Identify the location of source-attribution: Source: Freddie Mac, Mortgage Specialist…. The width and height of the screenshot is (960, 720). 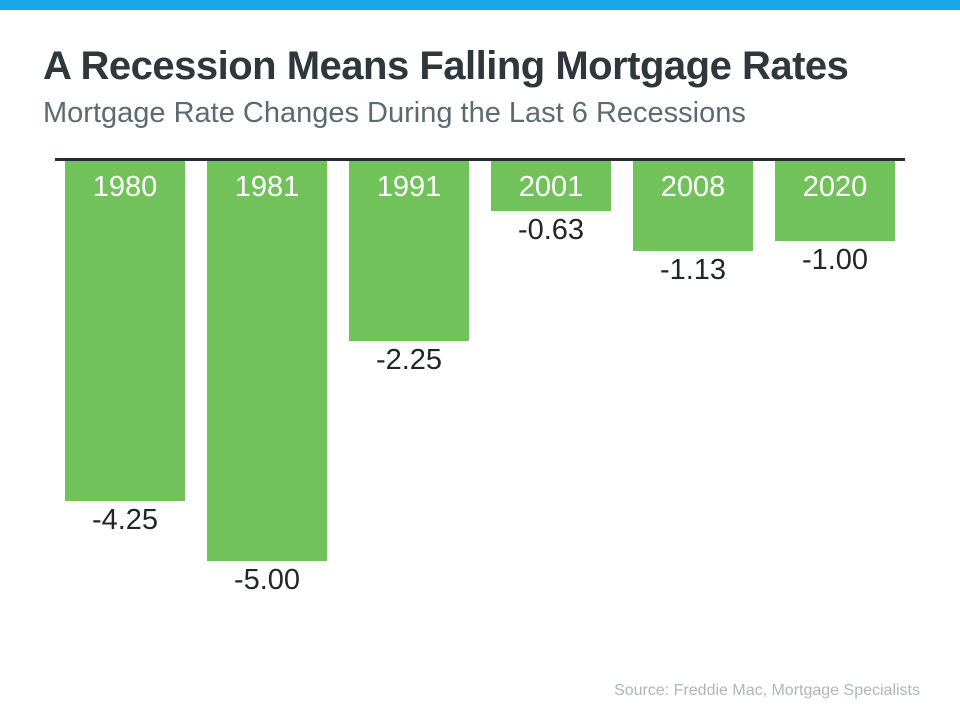
(767, 690).